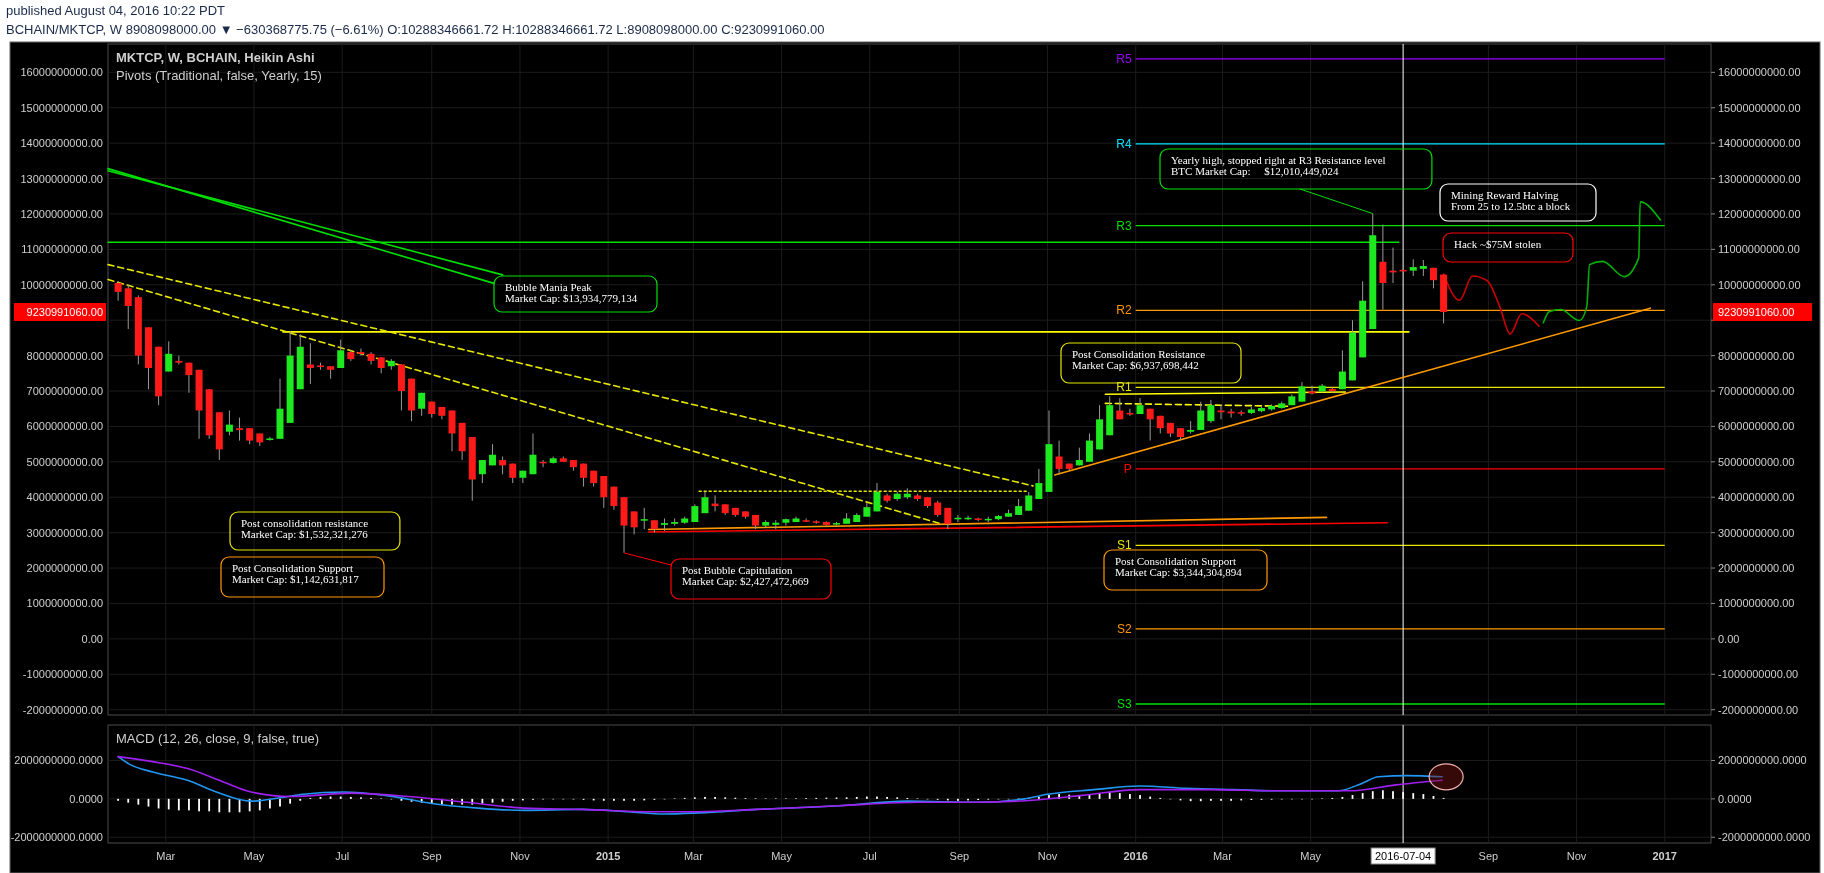  Describe the element at coordinates (64, 568) in the screenshot. I see `y-tick-label: 2000000000.00` at that location.